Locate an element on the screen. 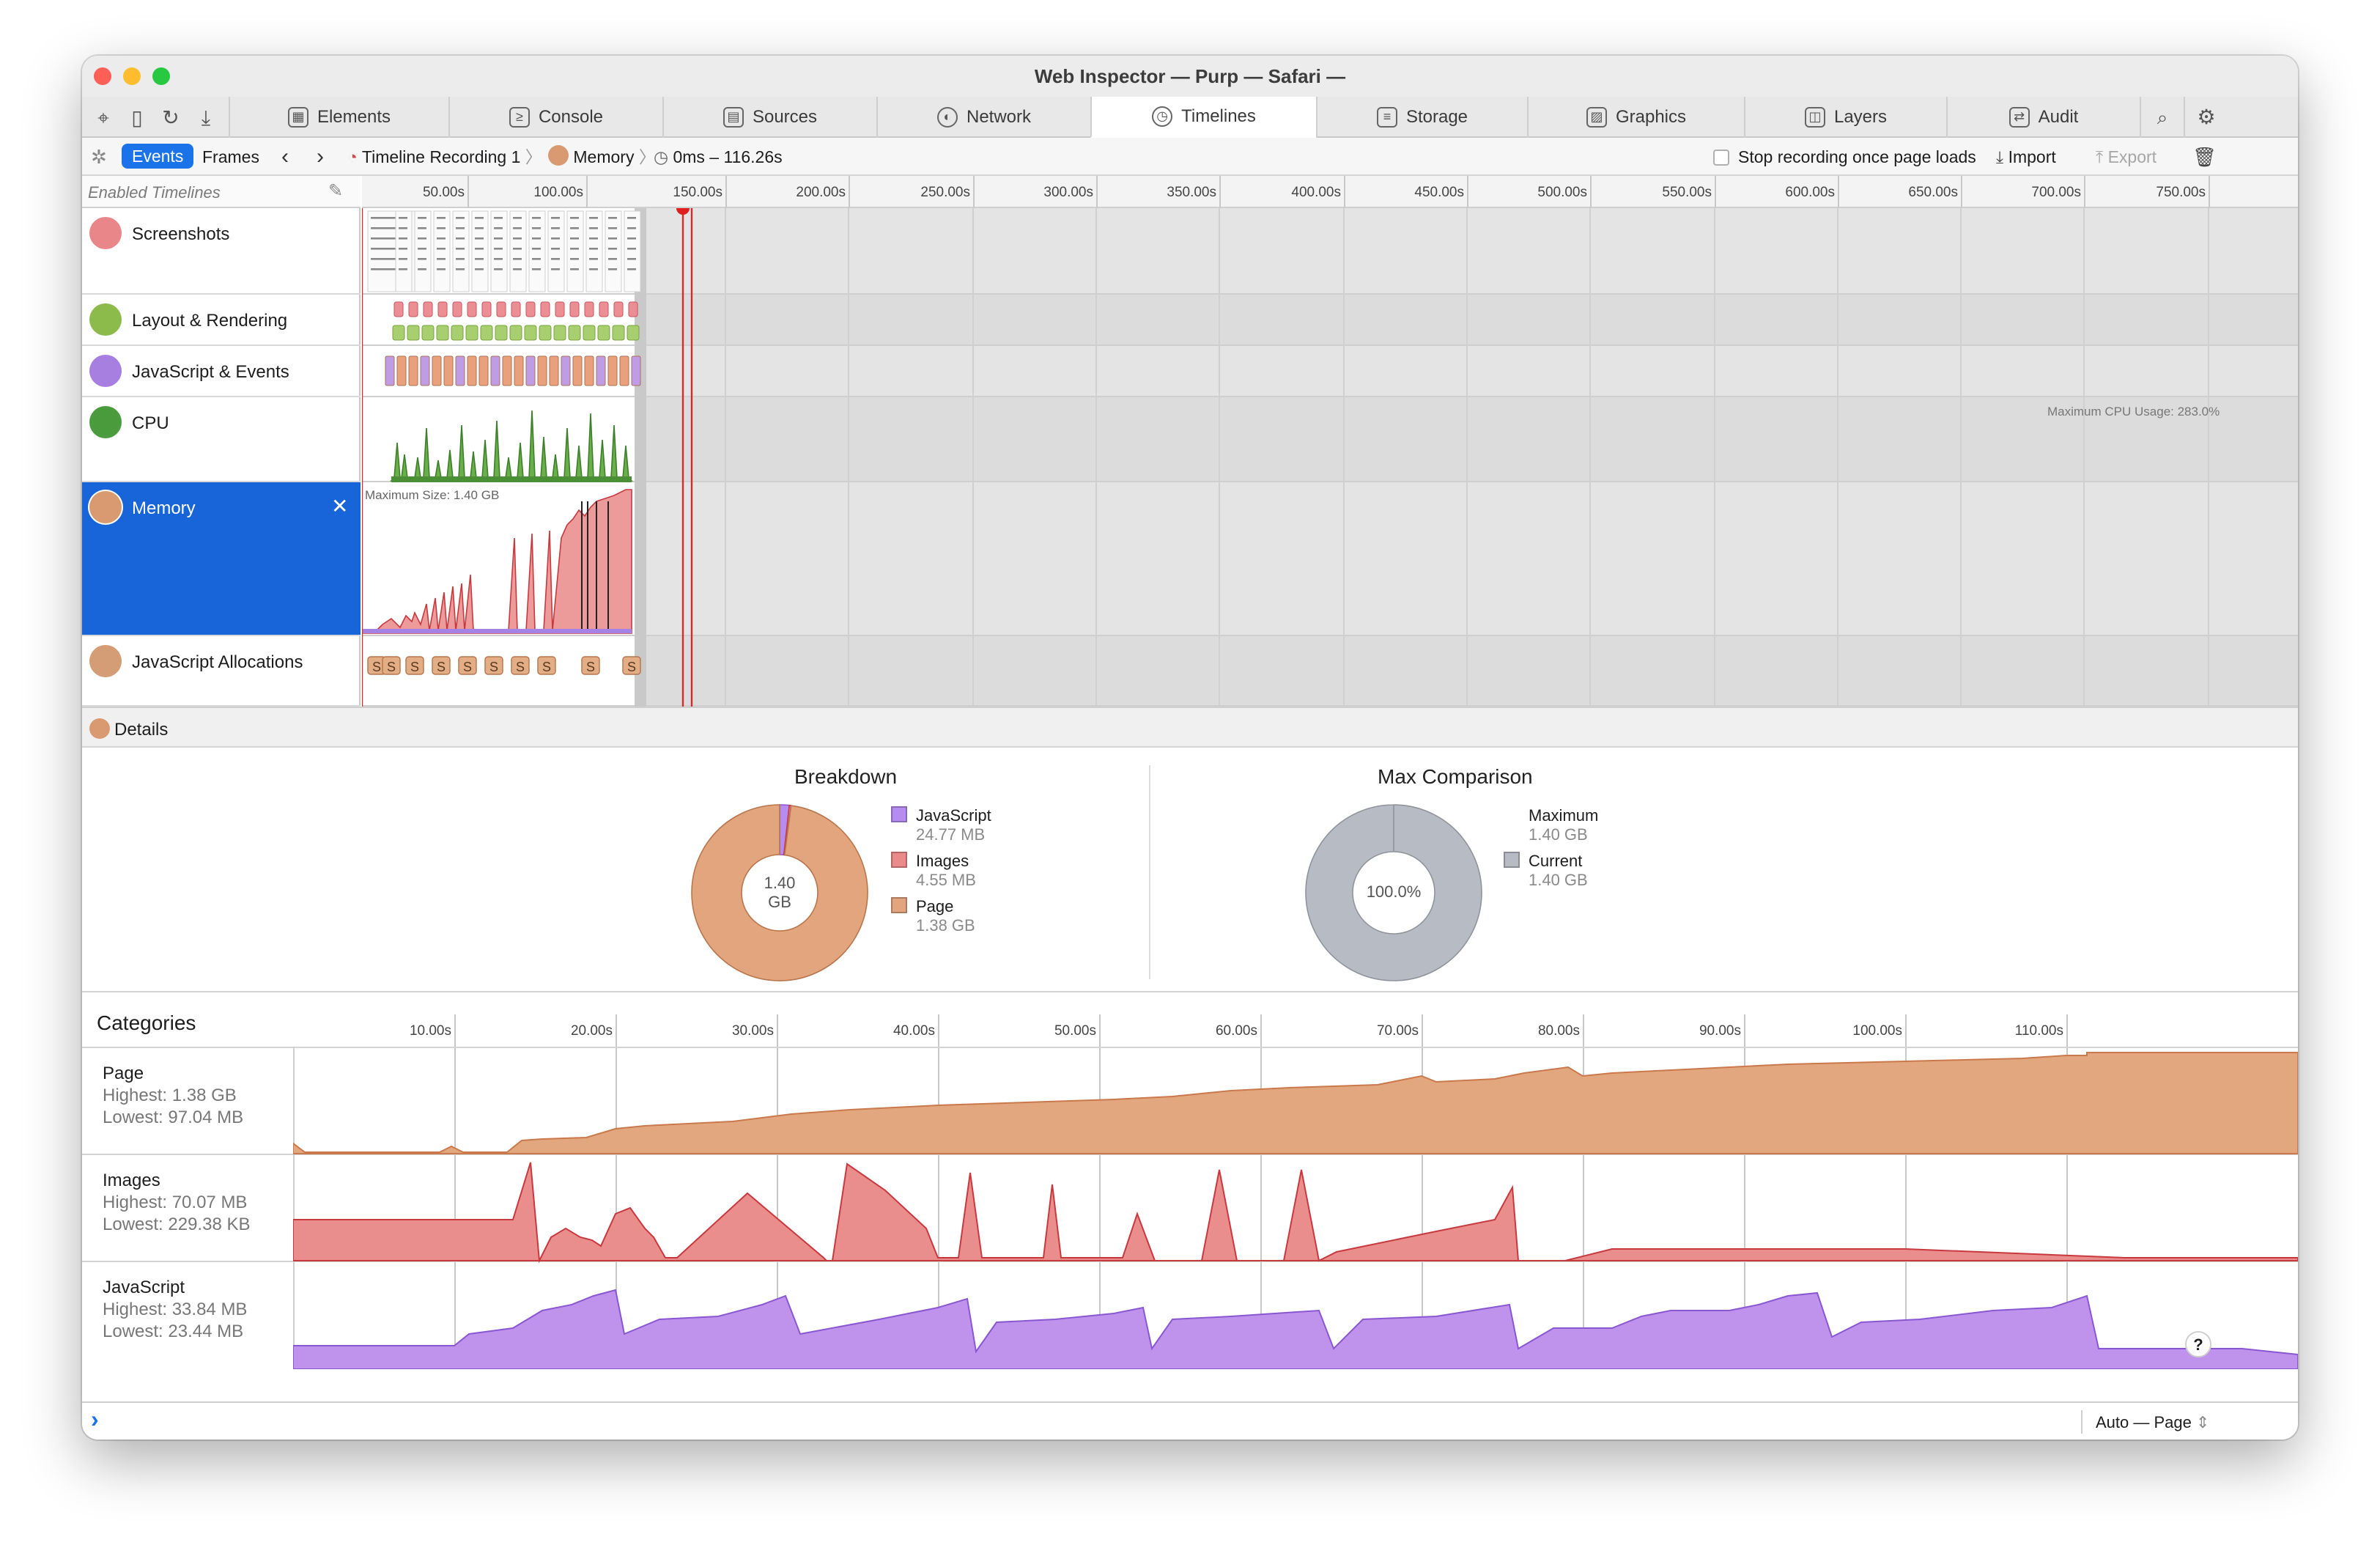 The height and width of the screenshot is (1548, 2380). categories-separator is located at coordinates (1190, 991).